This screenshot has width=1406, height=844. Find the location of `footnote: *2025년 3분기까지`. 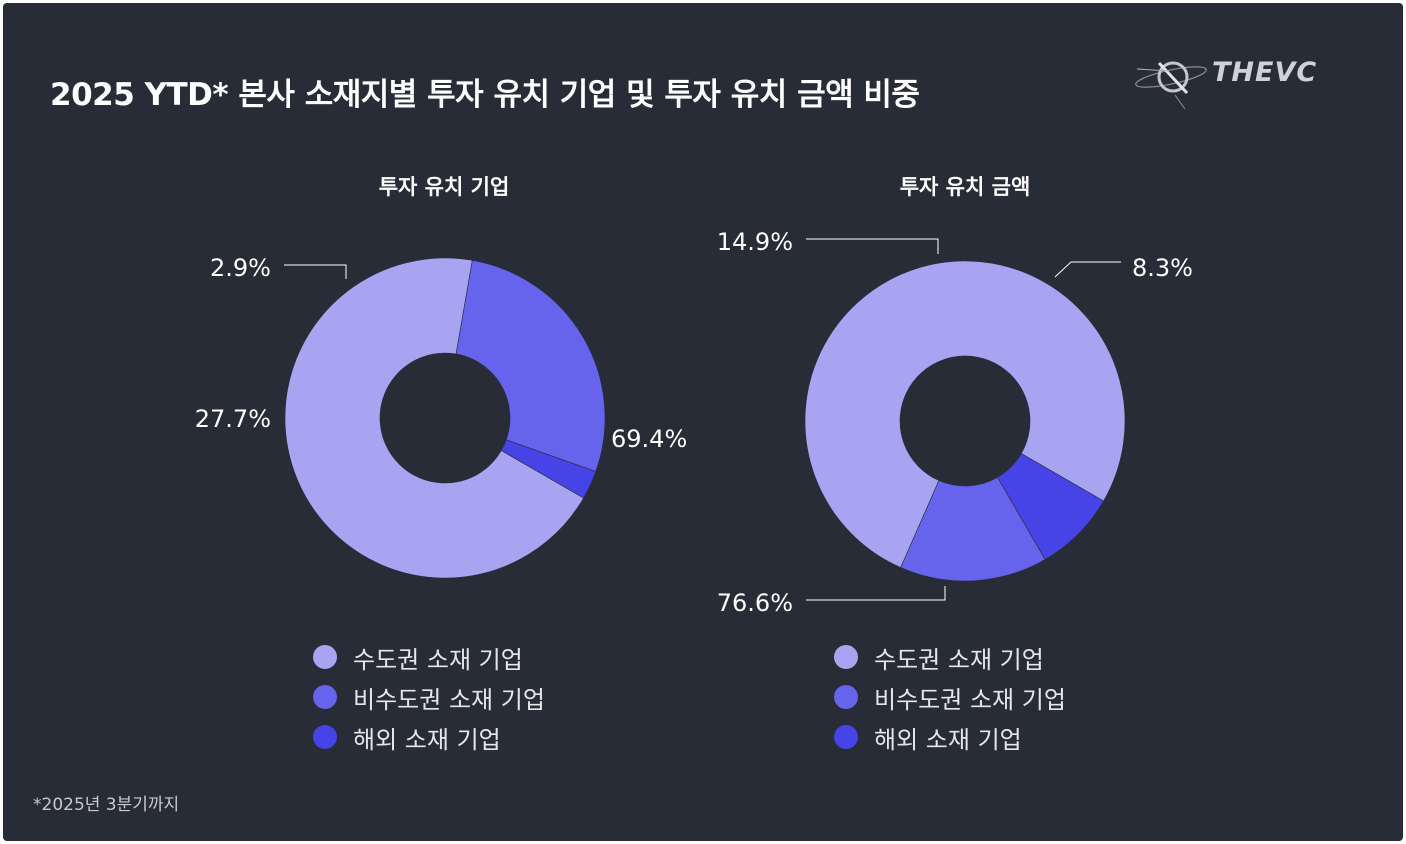

footnote: *2025년 3분기까지 is located at coordinates (106, 805).